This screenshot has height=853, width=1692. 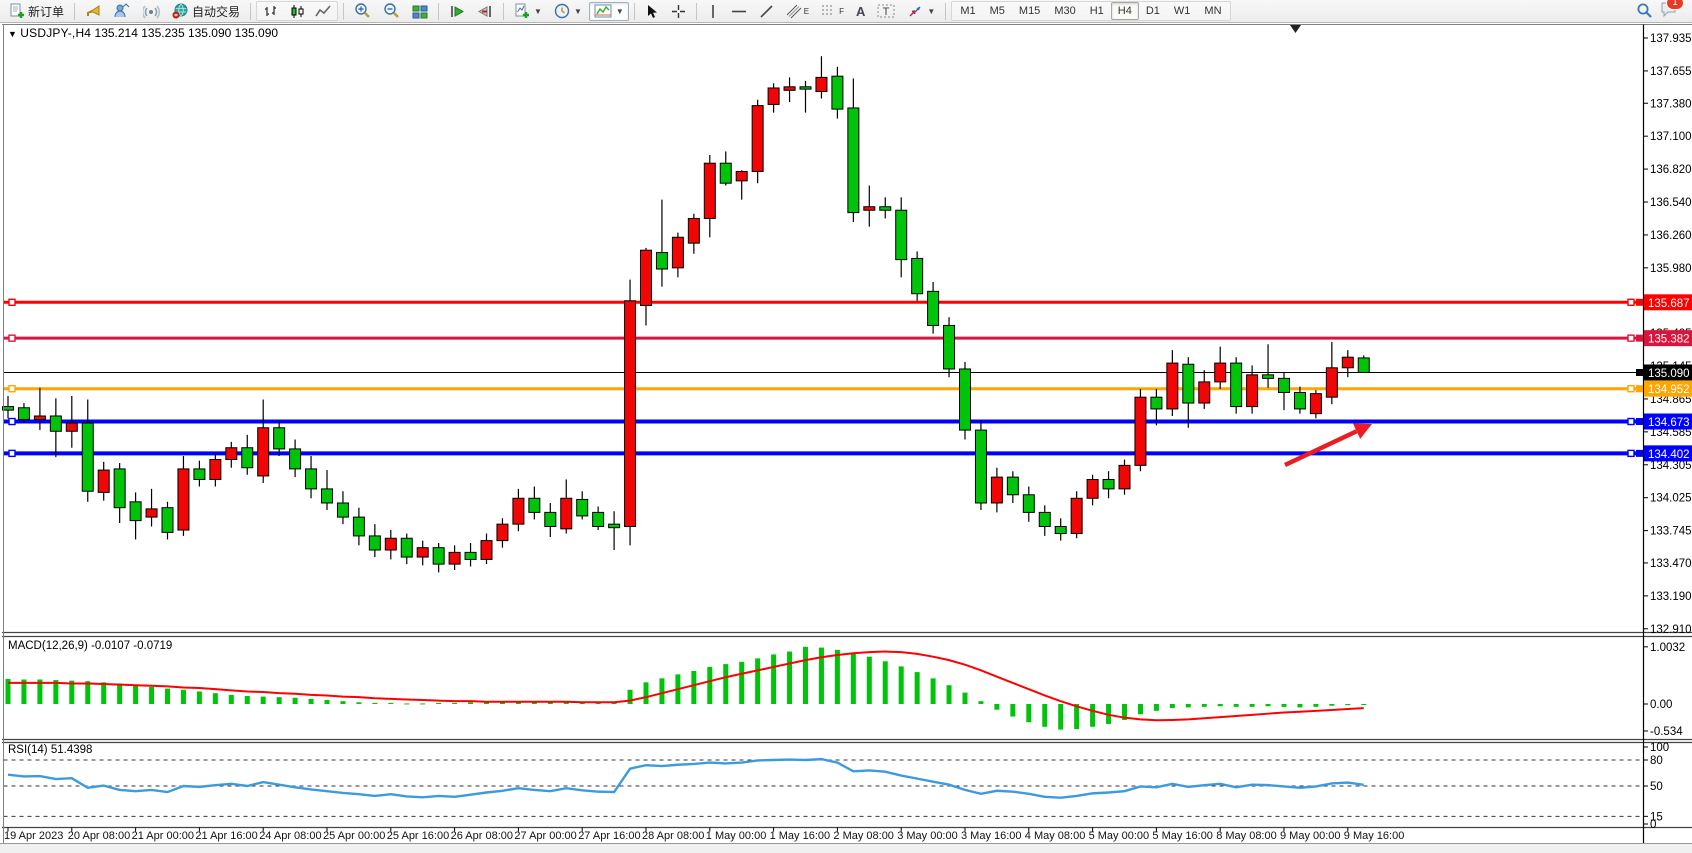 I want to click on svg-text: 136.540, so click(x=1671, y=203).